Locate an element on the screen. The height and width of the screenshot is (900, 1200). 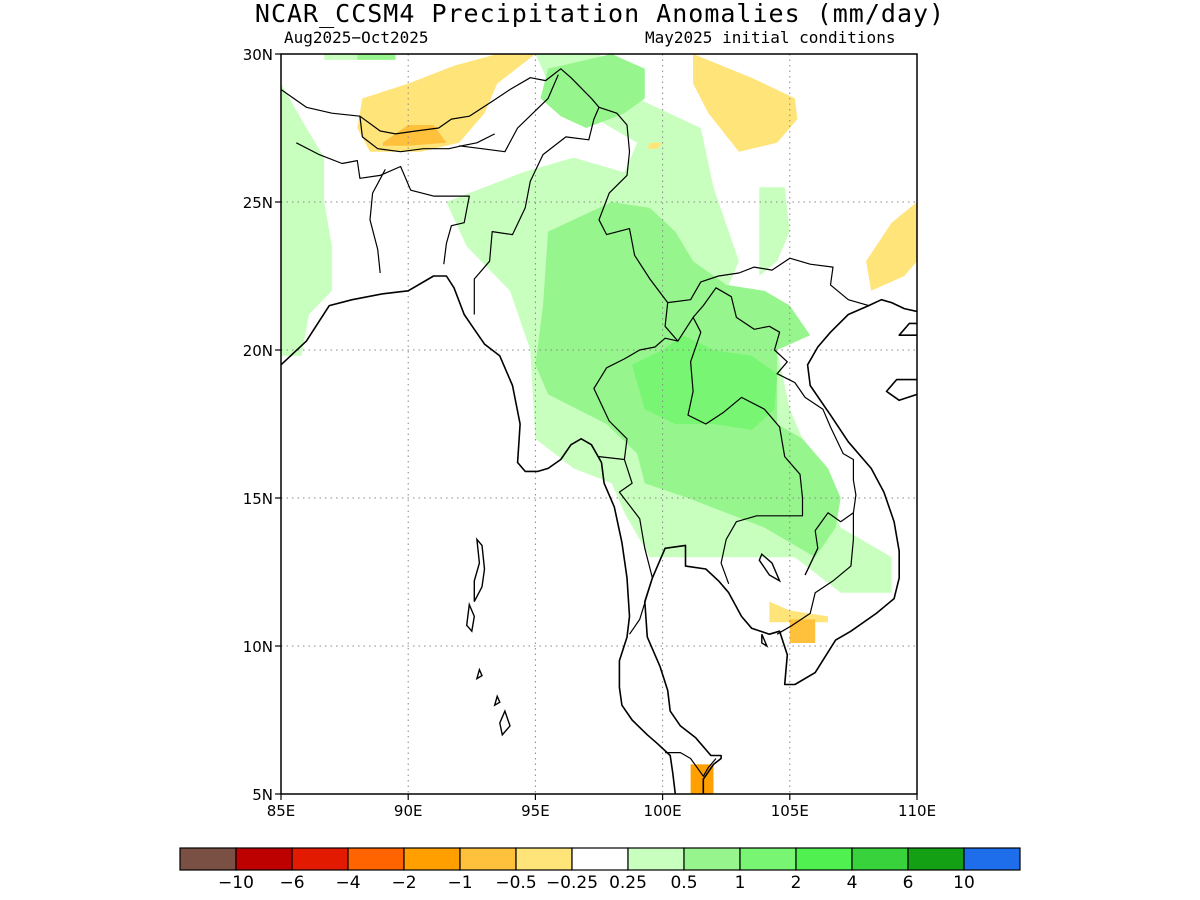
colorbar-label: −0.25 is located at coordinates (572, 883).